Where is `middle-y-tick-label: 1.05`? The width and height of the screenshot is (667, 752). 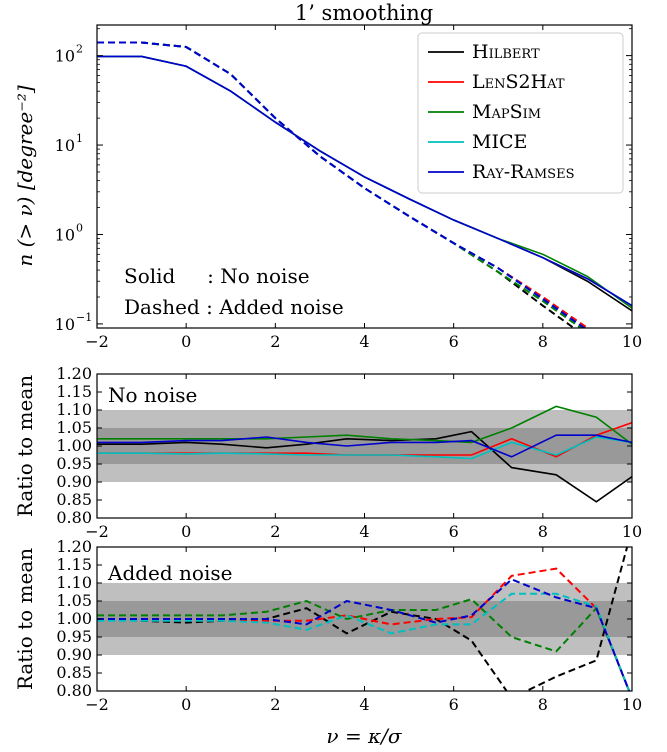 middle-y-tick-label: 1.05 is located at coordinates (74, 427).